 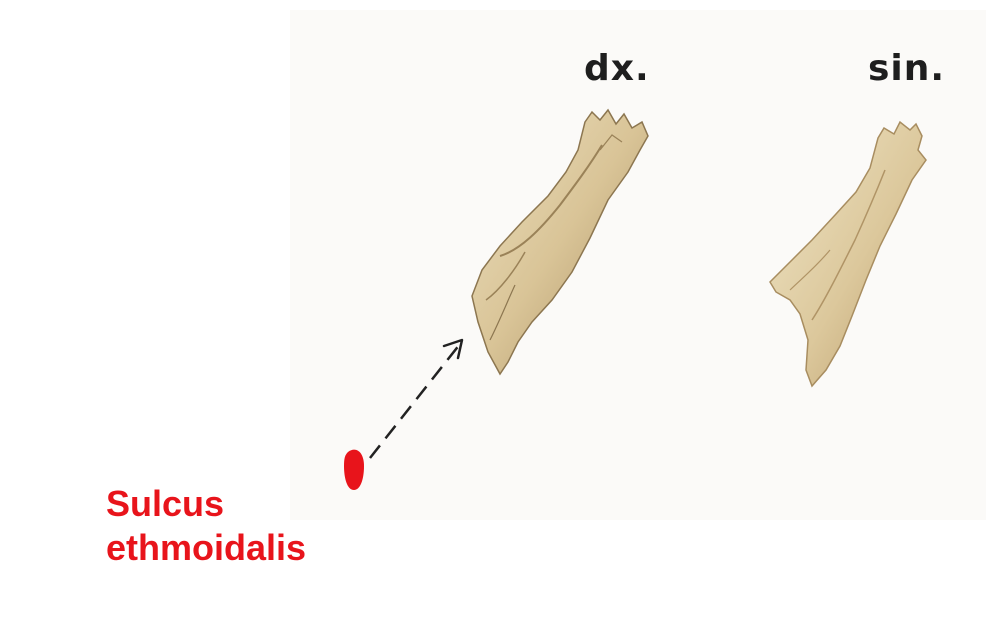 I want to click on red-marker-icon, so click(x=354, y=469).